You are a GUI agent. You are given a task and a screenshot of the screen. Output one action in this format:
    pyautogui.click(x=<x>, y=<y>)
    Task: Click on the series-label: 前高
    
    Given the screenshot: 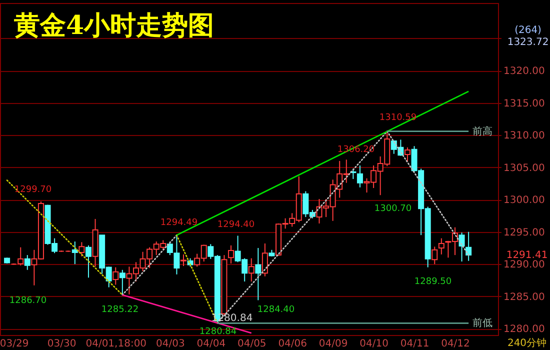 What is the action you would take?
    pyautogui.click(x=482, y=131)
    